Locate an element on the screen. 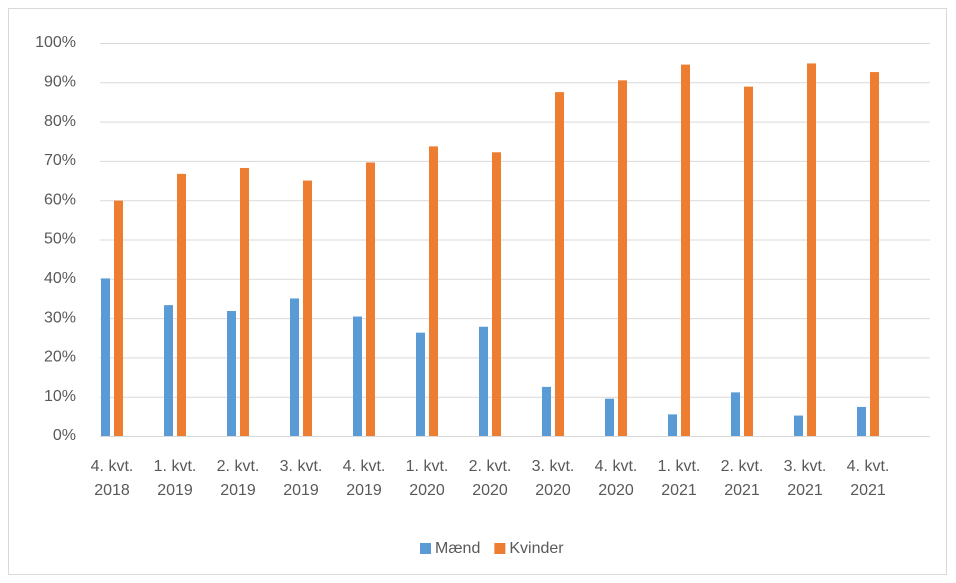 The width and height of the screenshot is (956, 583). legend-label: Mænd is located at coordinates (457, 548).